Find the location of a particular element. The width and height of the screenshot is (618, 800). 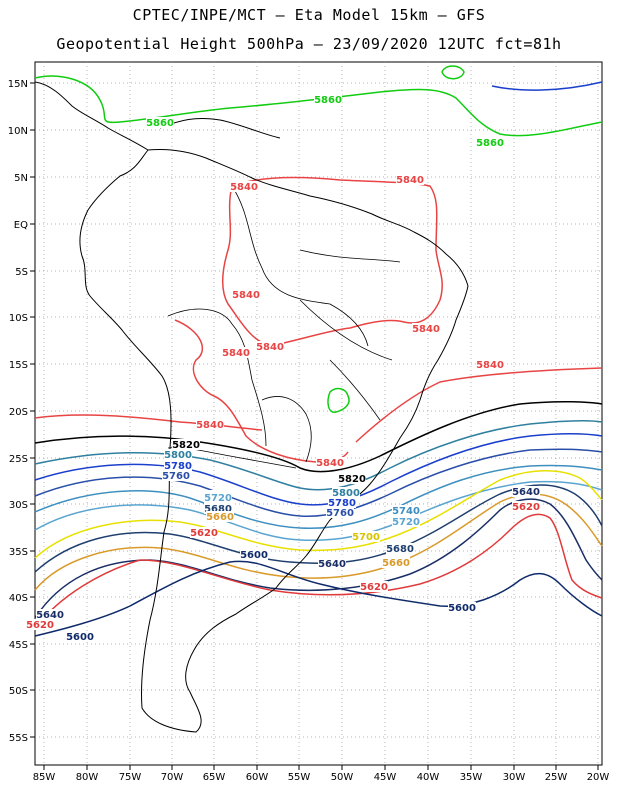

border-states is located at coordinates (350, 335).